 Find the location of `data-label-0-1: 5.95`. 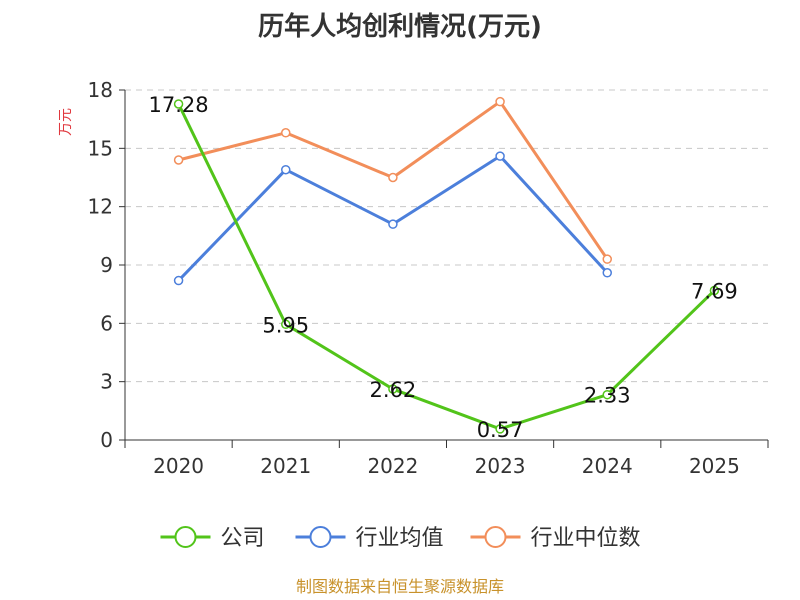

data-label-0-1: 5.95 is located at coordinates (285, 325).